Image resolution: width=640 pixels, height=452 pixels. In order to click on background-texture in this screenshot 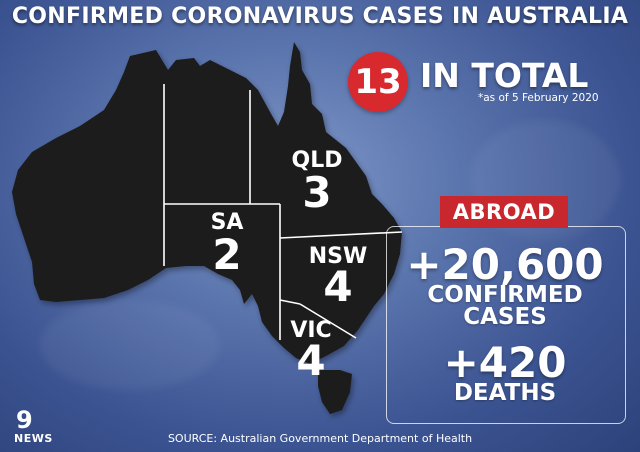, I will do `click(130, 345)`.